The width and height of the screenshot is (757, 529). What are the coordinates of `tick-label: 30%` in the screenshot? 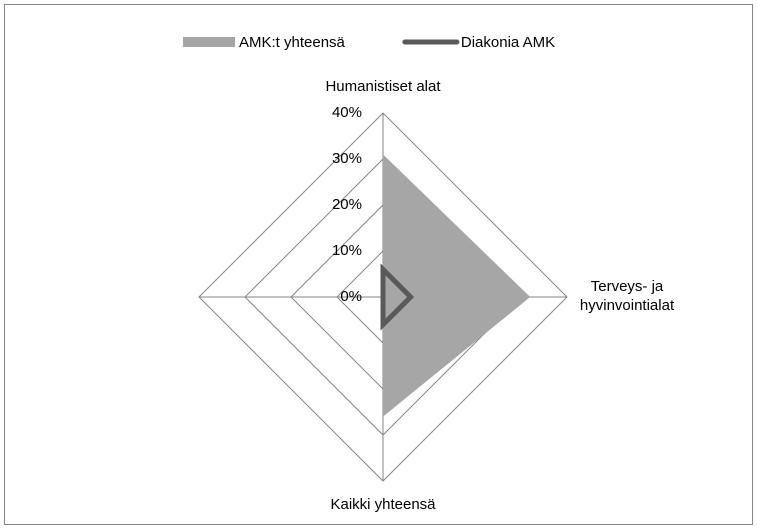 It's located at (347, 158).